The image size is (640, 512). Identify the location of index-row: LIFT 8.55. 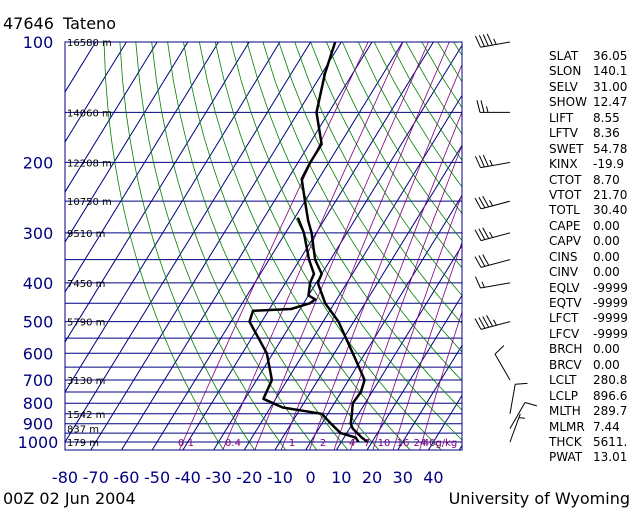
(594, 118).